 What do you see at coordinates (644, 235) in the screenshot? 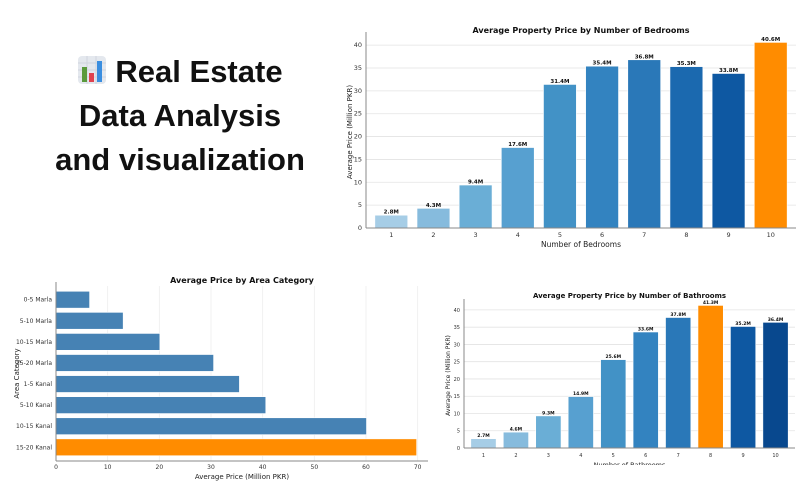
I see `x-tick-label: 7` at bounding box center [644, 235].